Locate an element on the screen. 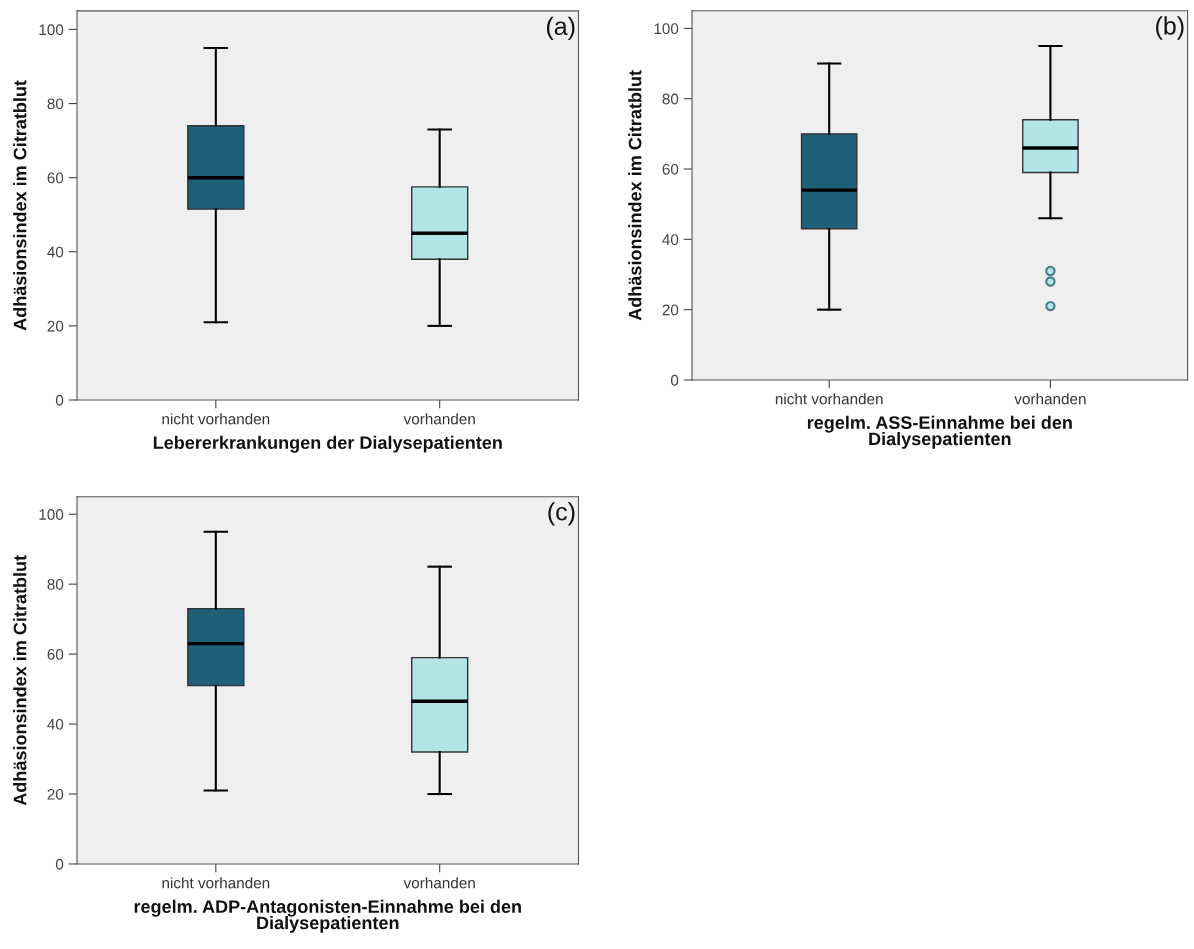 The height and width of the screenshot is (949, 1194). annotation: (b) is located at coordinates (1170, 28).